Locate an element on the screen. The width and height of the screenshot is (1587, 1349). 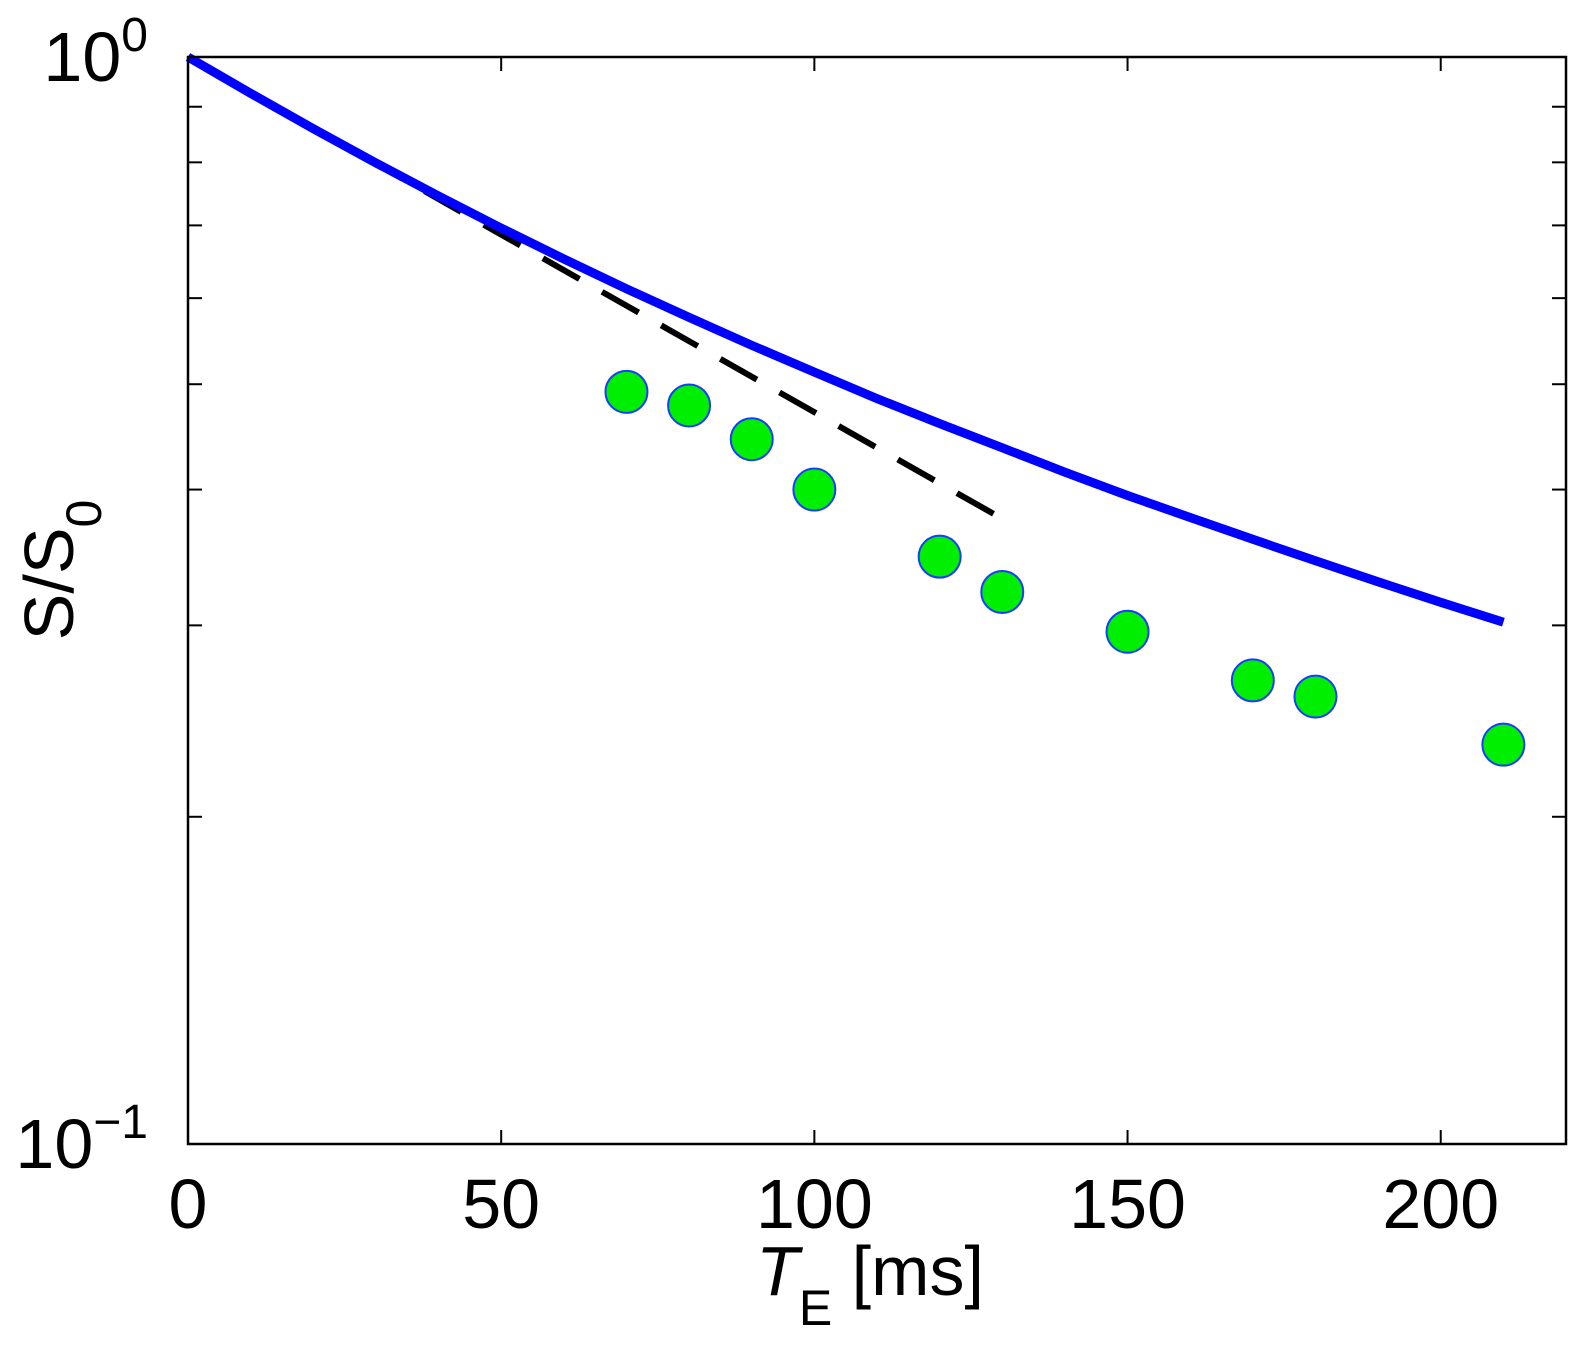
y-tick-label: 10⁻¹ is located at coordinates (81, 1139).